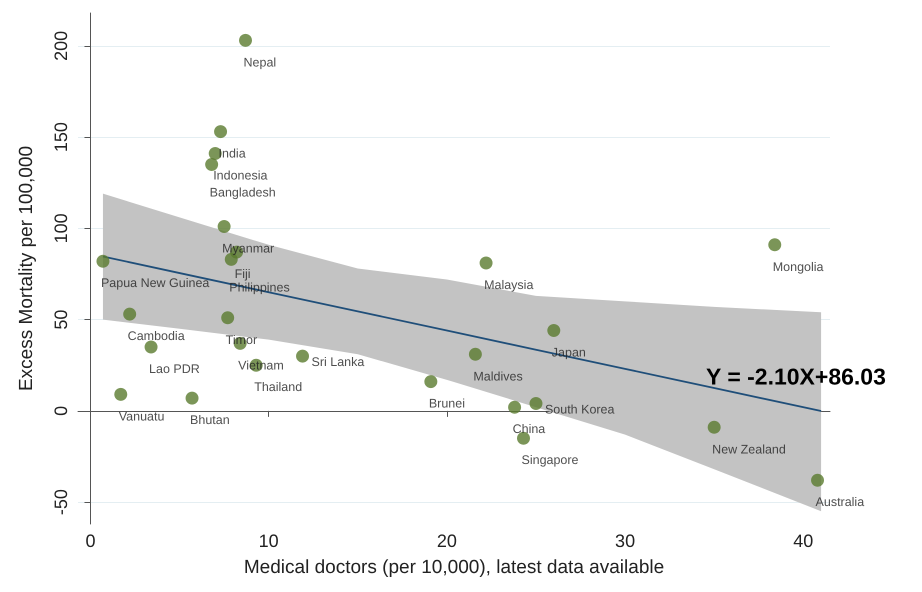  I want to click on data-label: Sri Lanka, so click(338, 362).